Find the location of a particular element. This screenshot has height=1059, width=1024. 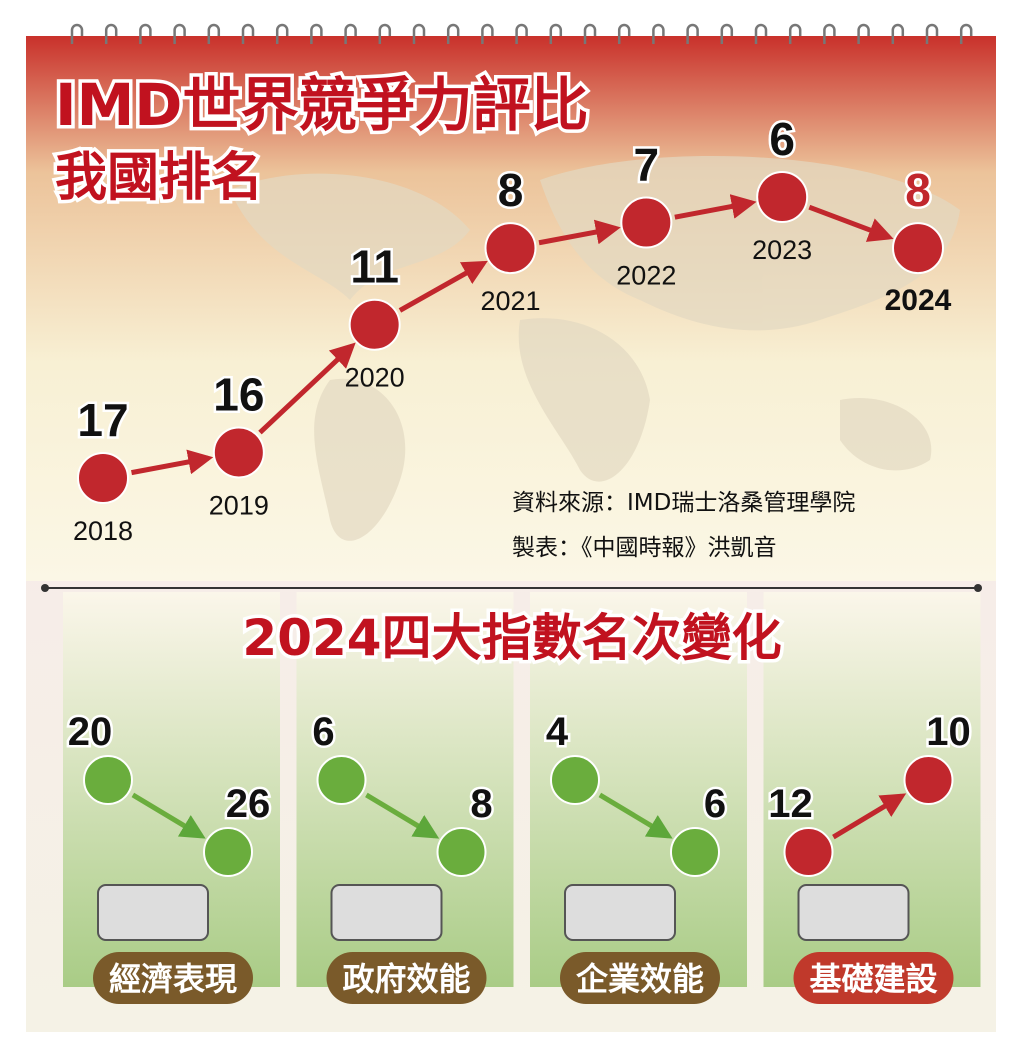

year-label: 2024 is located at coordinates (918, 300).